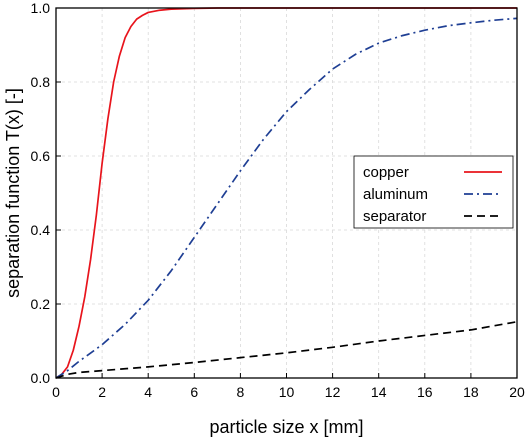 The height and width of the screenshot is (437, 528). Describe the element at coordinates (287, 392) in the screenshot. I see `x-tick-label: 10` at that location.